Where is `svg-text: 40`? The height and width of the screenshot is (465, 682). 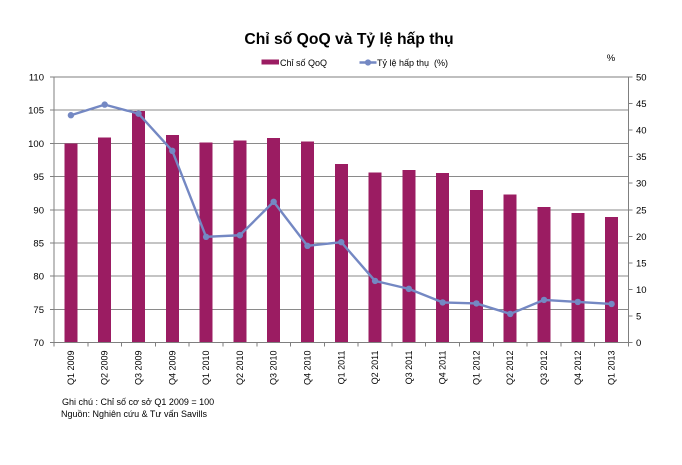
svg-text: 40 is located at coordinates (641, 131).